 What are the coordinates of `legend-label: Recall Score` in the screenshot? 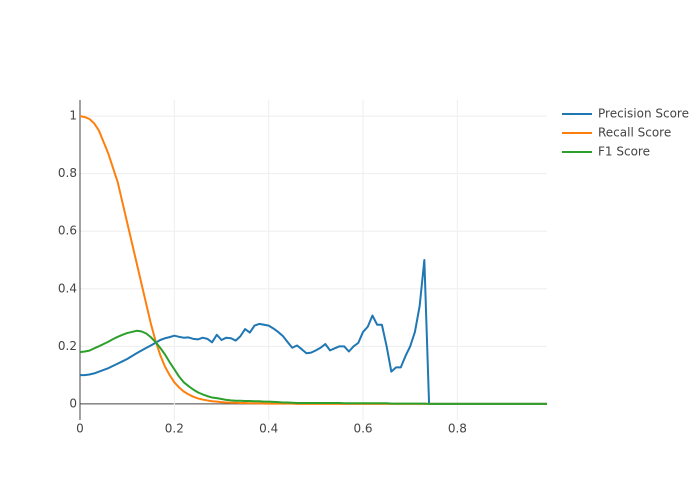 It's located at (634, 133).